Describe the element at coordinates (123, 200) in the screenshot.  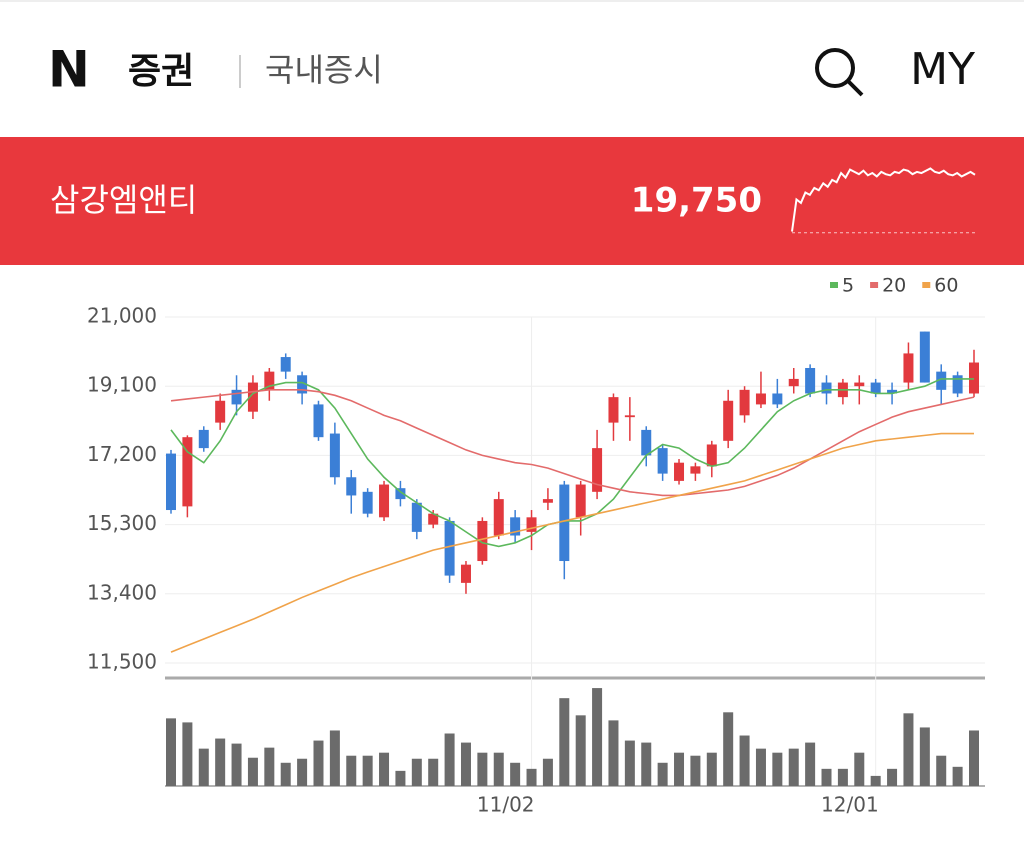
I see `stock-name: 삼강엠앤티` at that location.